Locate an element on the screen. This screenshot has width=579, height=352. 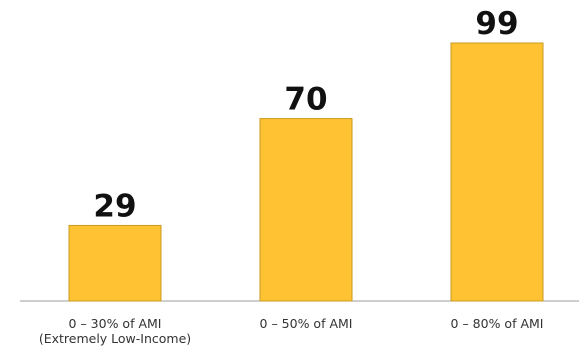
category-label-2: 0 – 50% of AMI is located at coordinates (306, 323).